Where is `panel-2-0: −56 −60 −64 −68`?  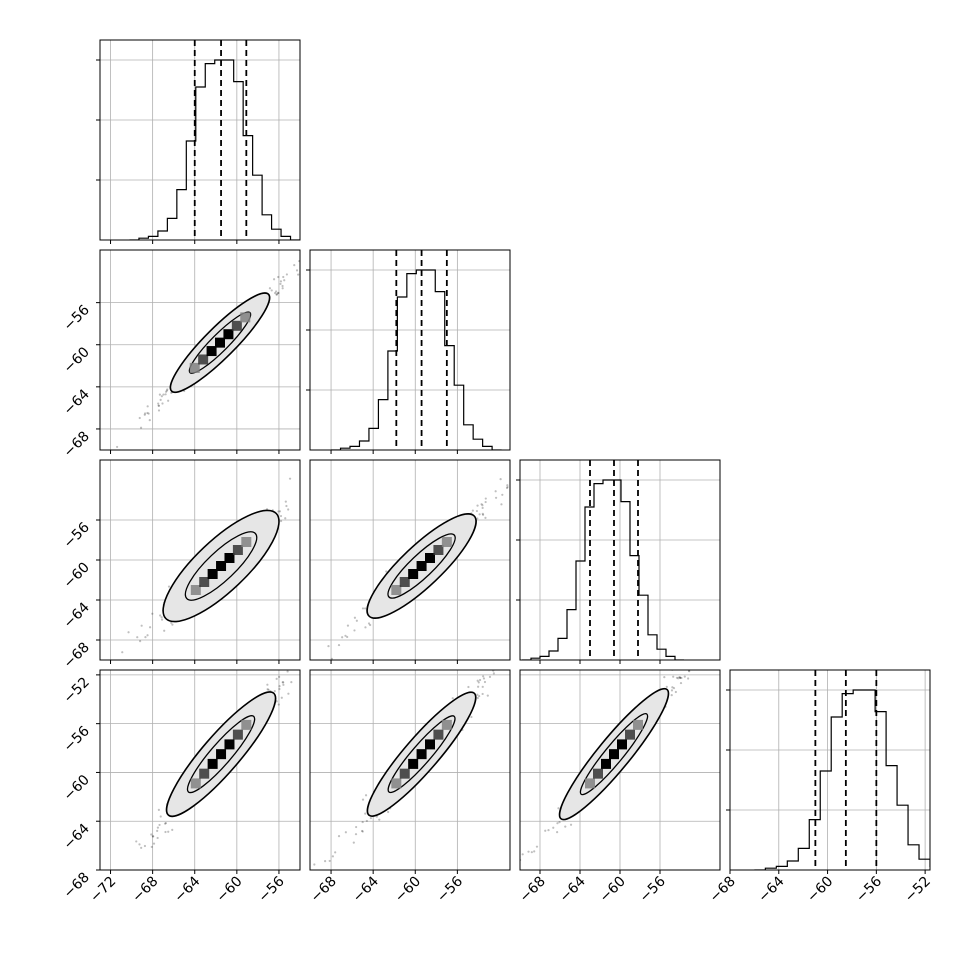
panel-2-0: −56 −60 −64 −68 is located at coordinates (181, 565).